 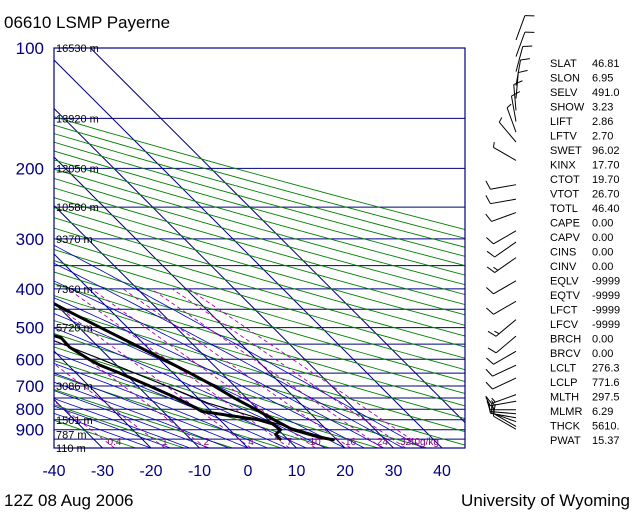 What do you see at coordinates (565, 224) in the screenshot?
I see `index-name: CAPE` at bounding box center [565, 224].